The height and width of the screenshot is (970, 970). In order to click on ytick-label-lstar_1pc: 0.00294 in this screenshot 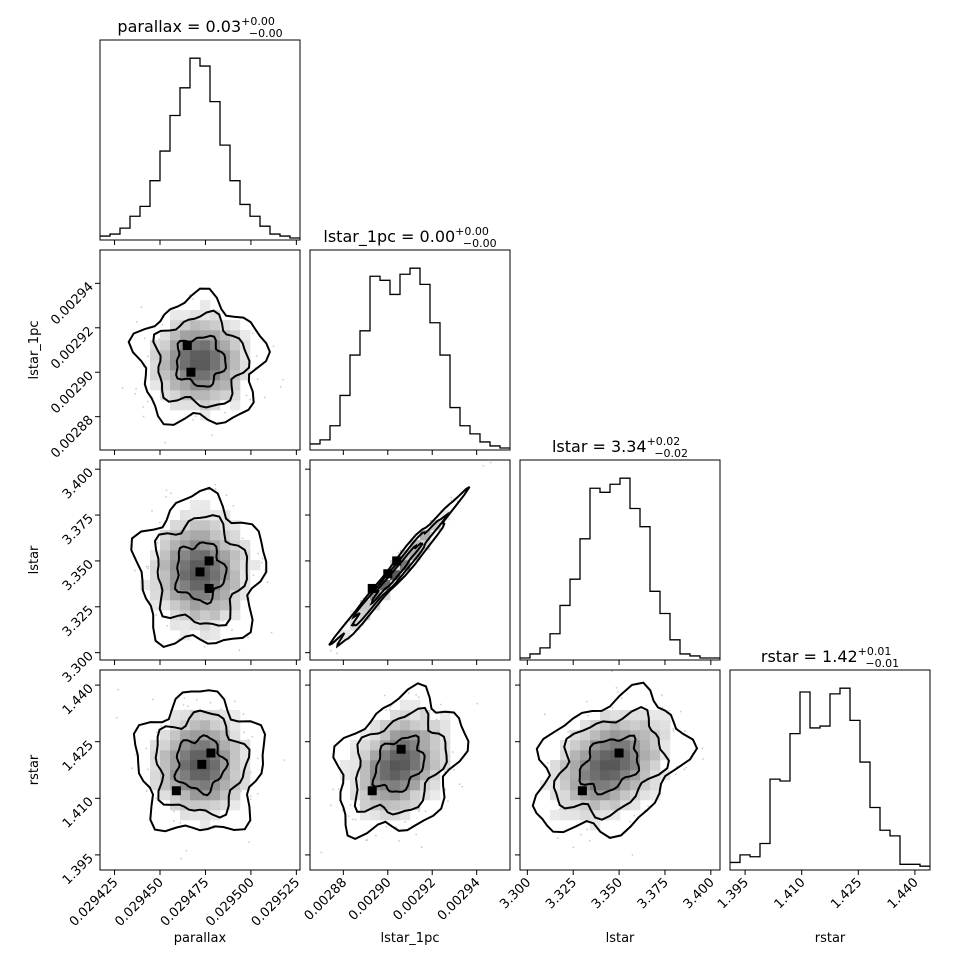, I will do `click(72, 304)`.